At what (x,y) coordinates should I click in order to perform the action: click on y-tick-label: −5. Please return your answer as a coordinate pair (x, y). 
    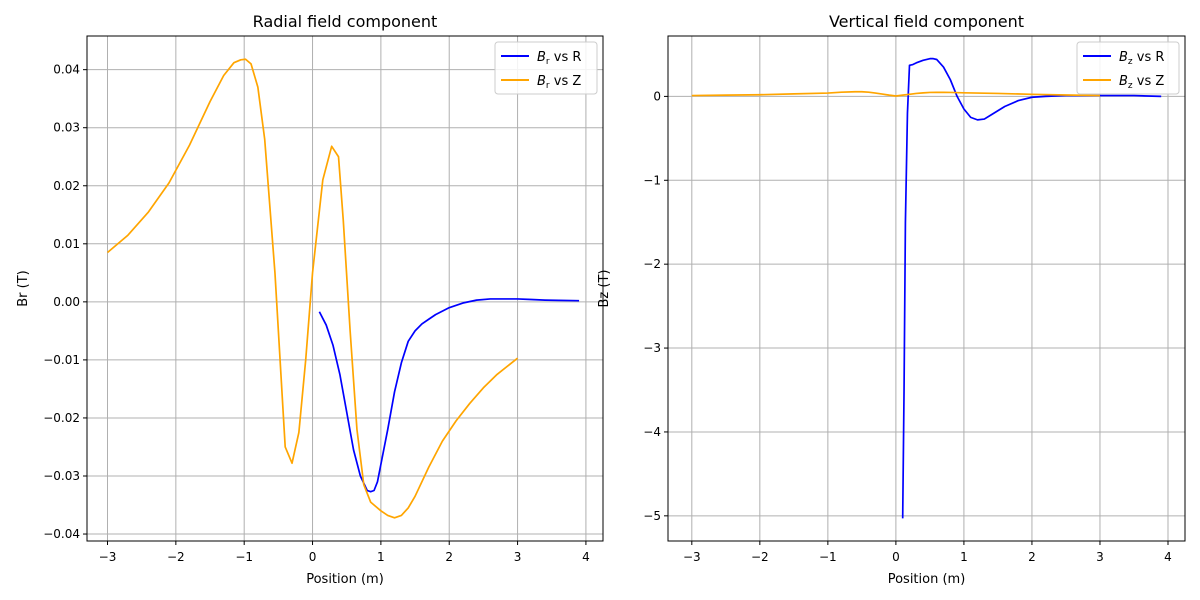
    Looking at the image, I should click on (652, 516).